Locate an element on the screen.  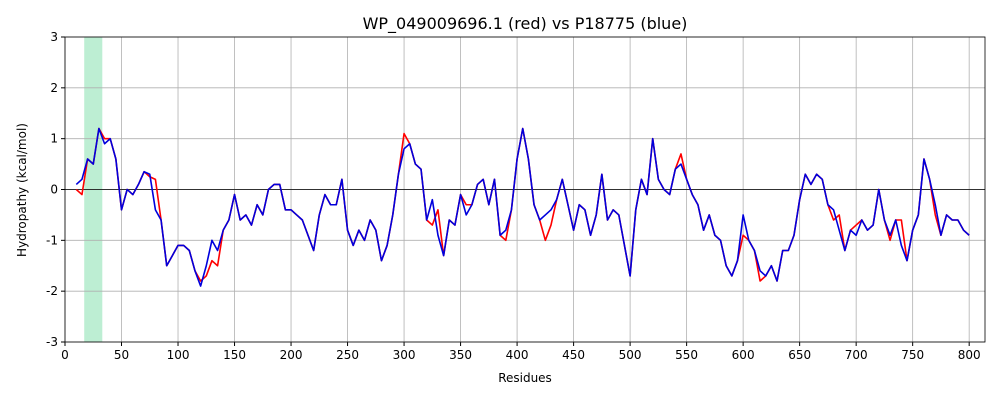
y-tick-label: -3 is located at coordinates (52, 342).